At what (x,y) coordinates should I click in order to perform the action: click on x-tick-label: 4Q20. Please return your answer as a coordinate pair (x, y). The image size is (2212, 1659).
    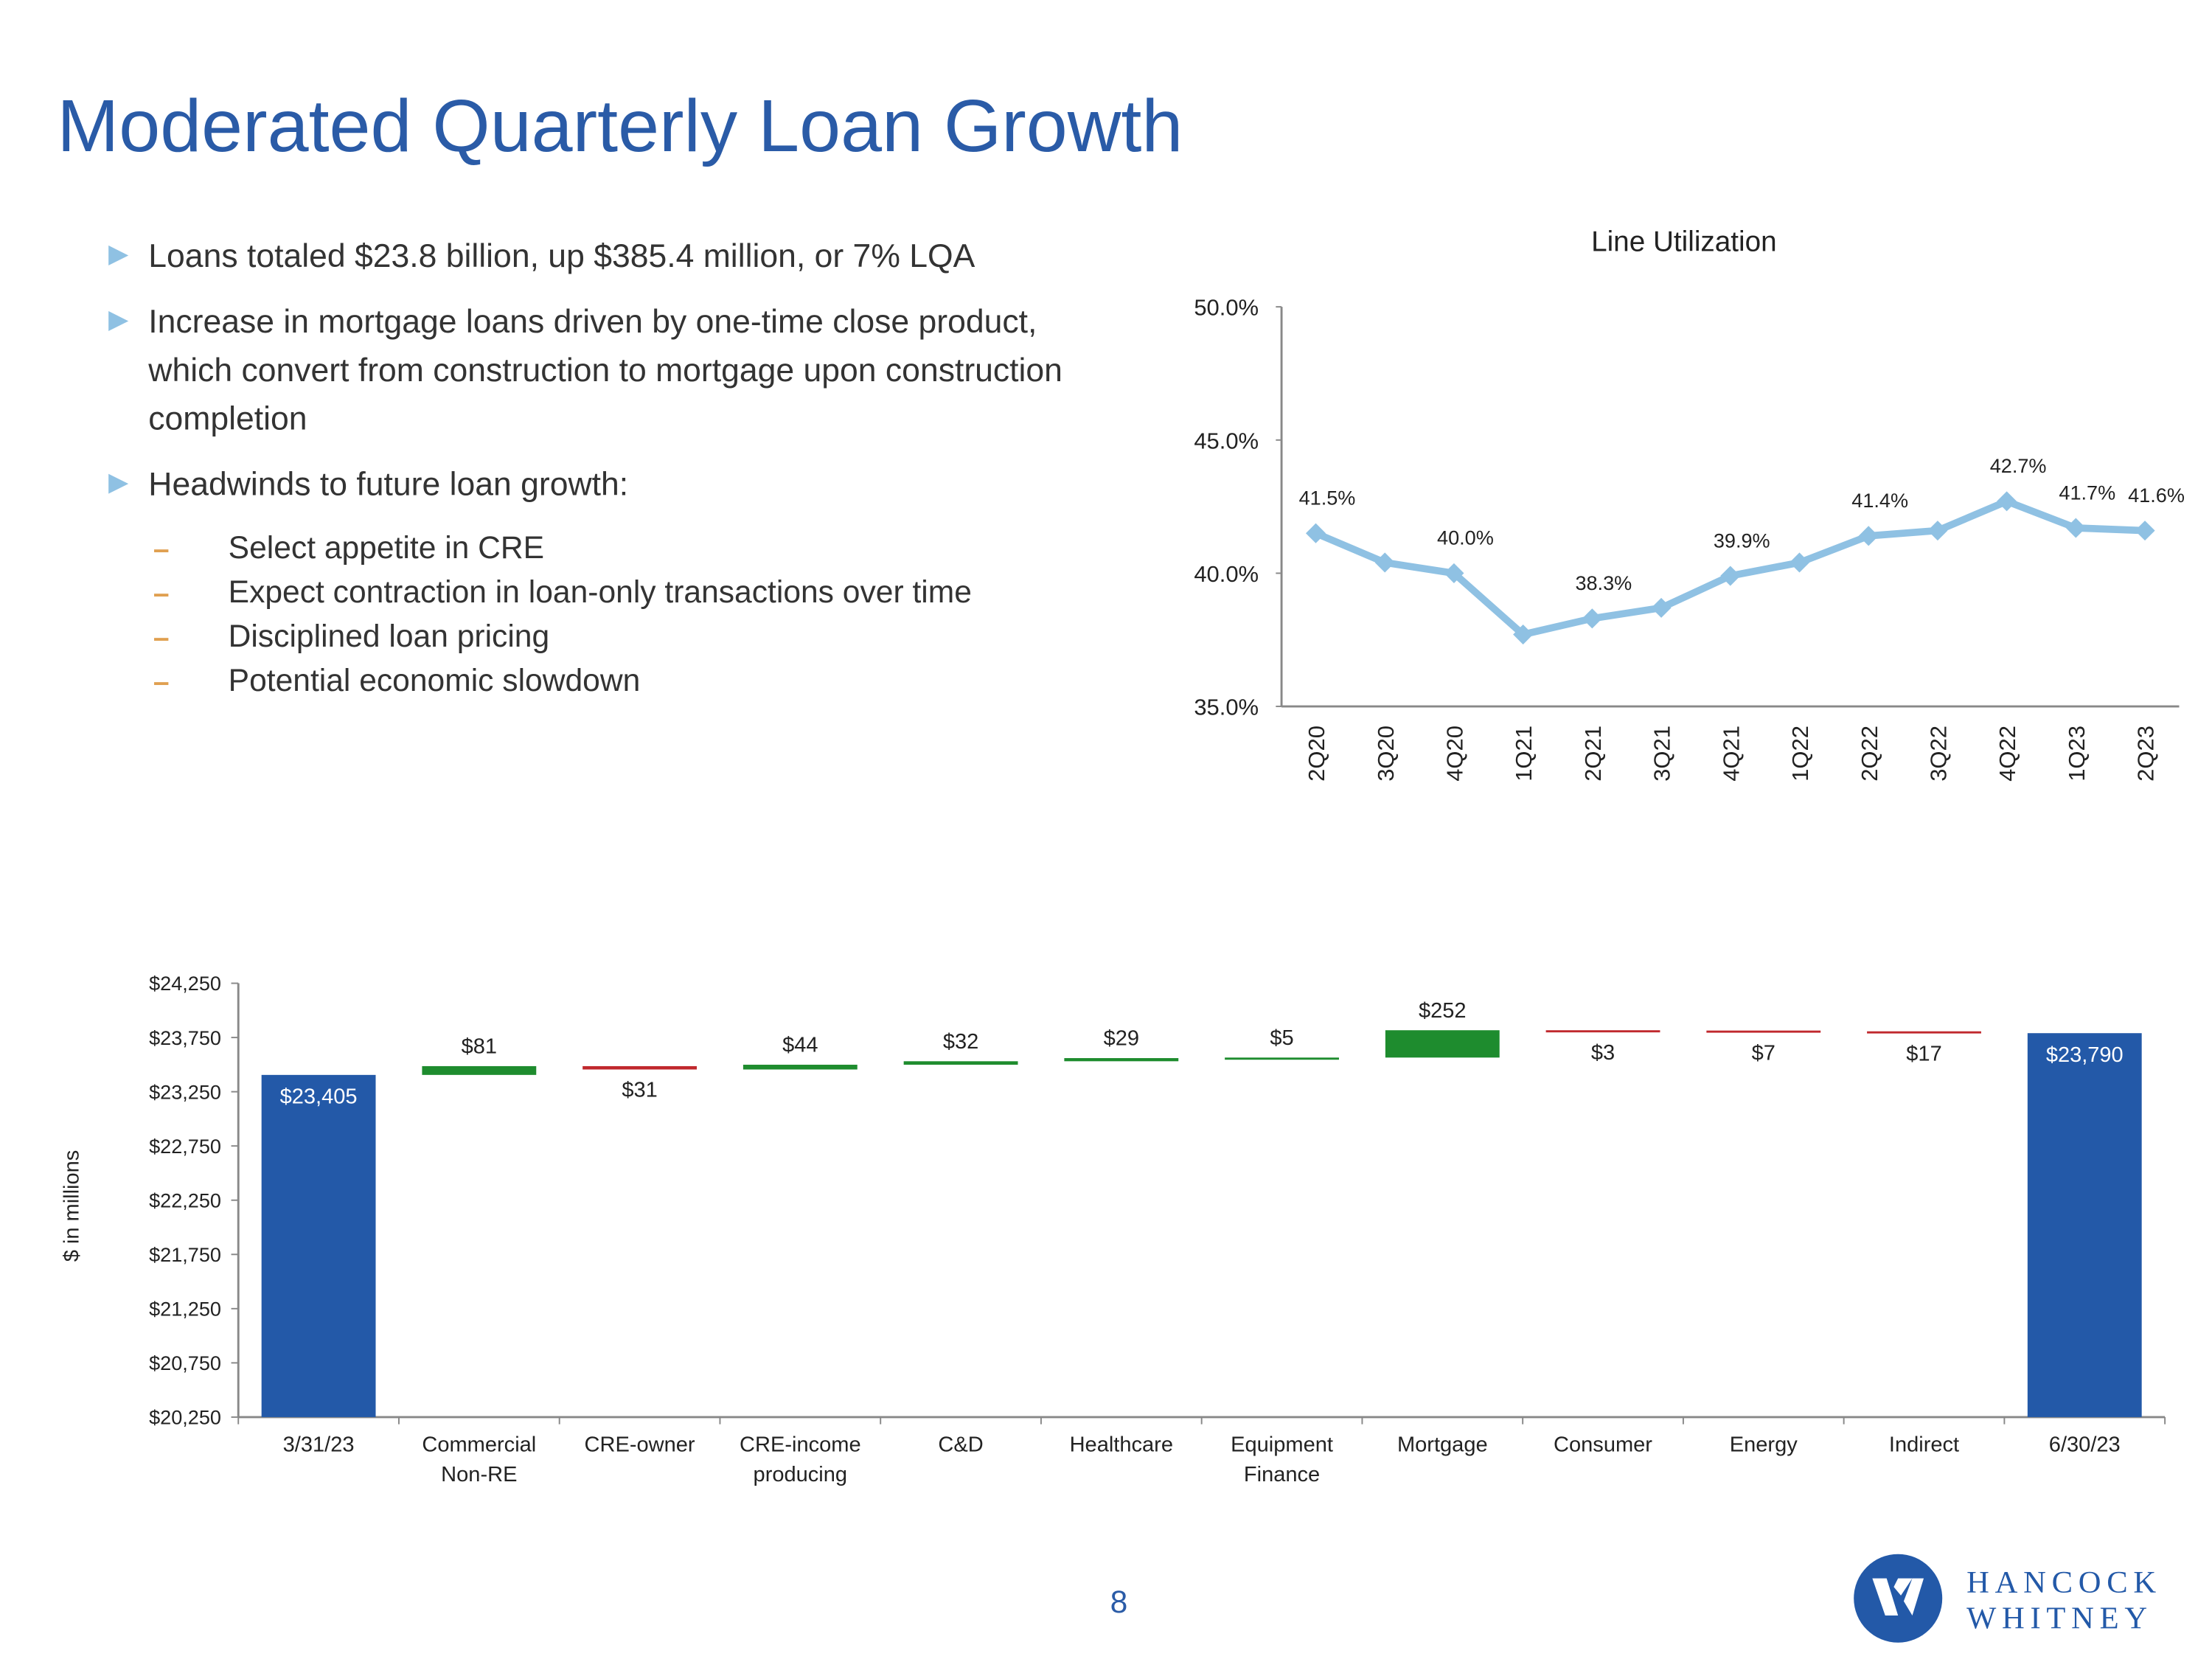
    Looking at the image, I should click on (1455, 754).